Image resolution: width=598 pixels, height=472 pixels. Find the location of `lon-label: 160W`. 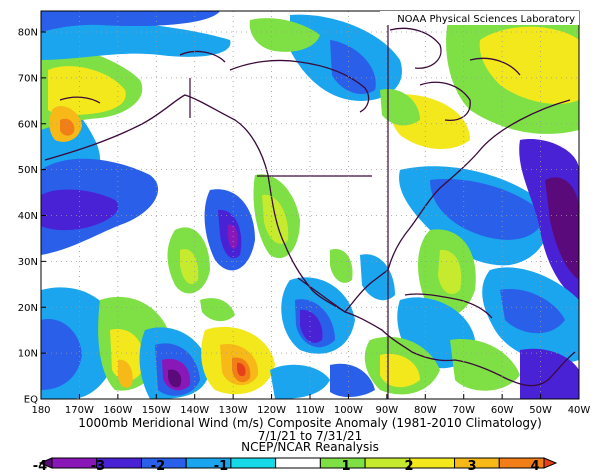

lon-label: 160W is located at coordinates (117, 410).